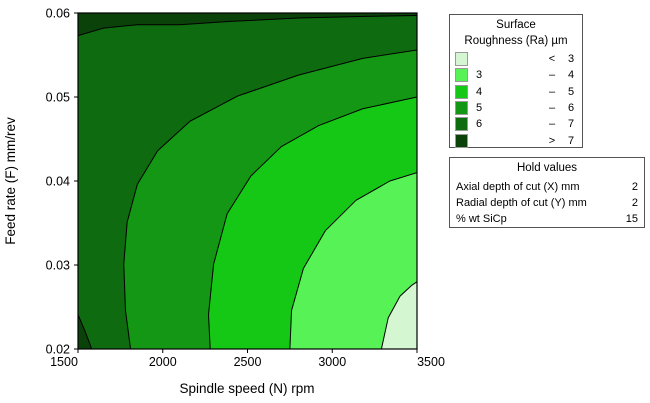  I want to click on hold-value-name: Axial depth of cut (X) mm, so click(518, 187).